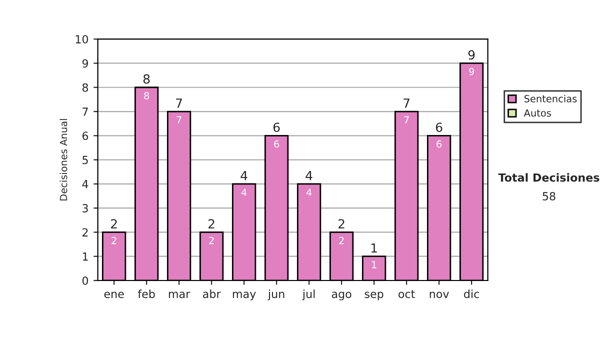 The width and height of the screenshot is (600, 340). I want to click on x-tick-label: ago, so click(342, 296).